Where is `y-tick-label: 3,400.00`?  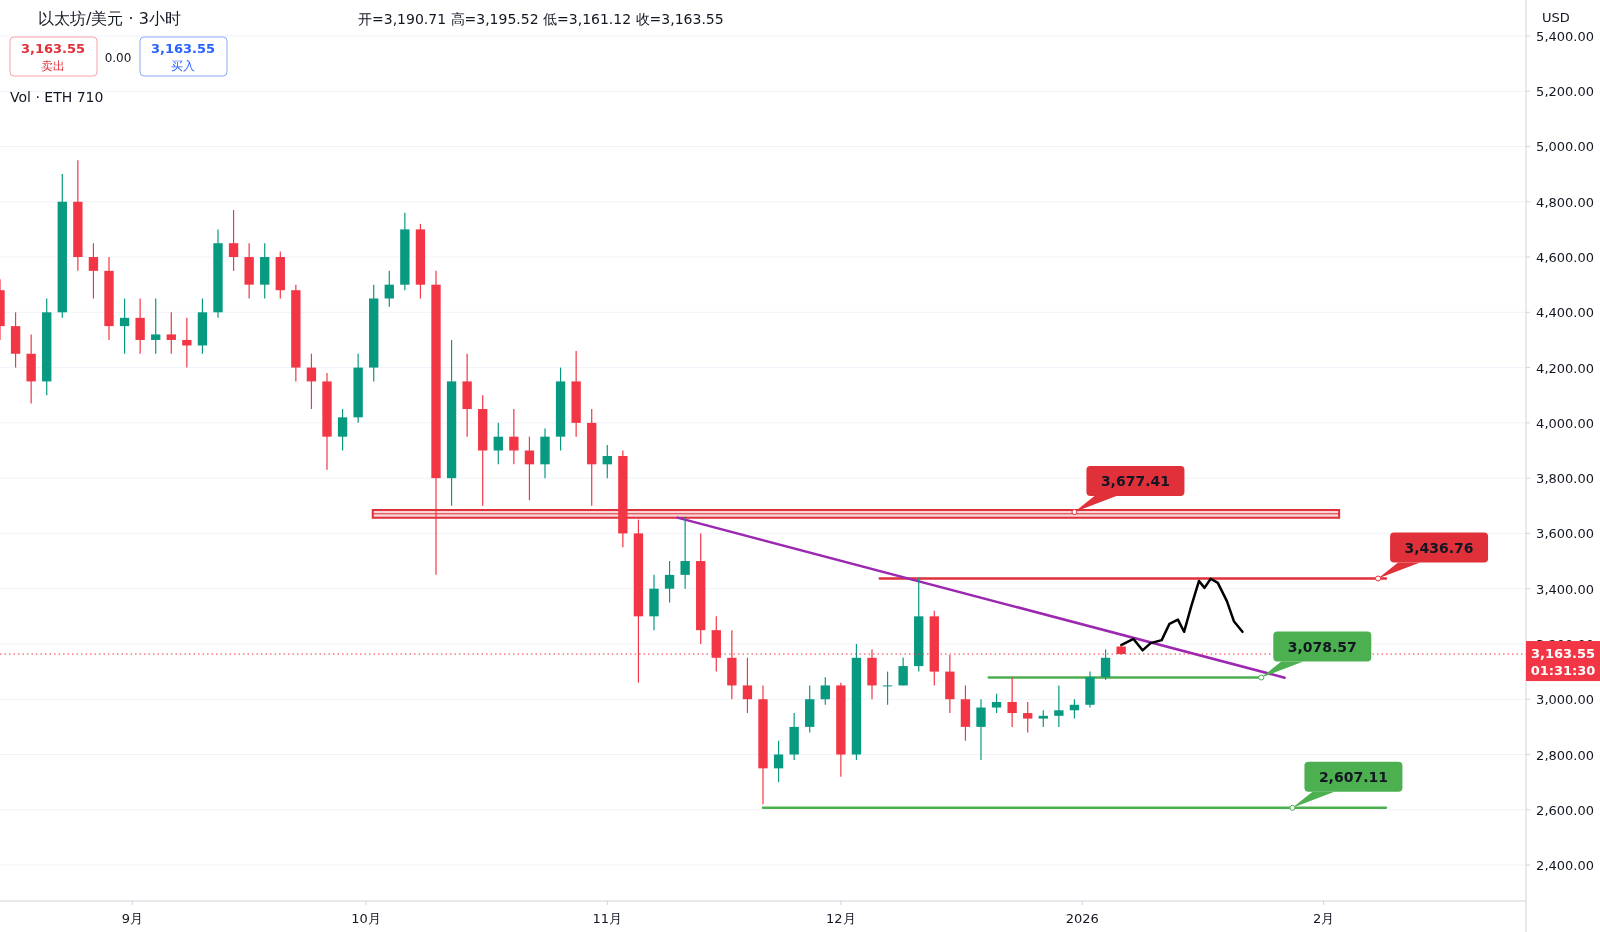
y-tick-label: 3,400.00 is located at coordinates (1565, 589).